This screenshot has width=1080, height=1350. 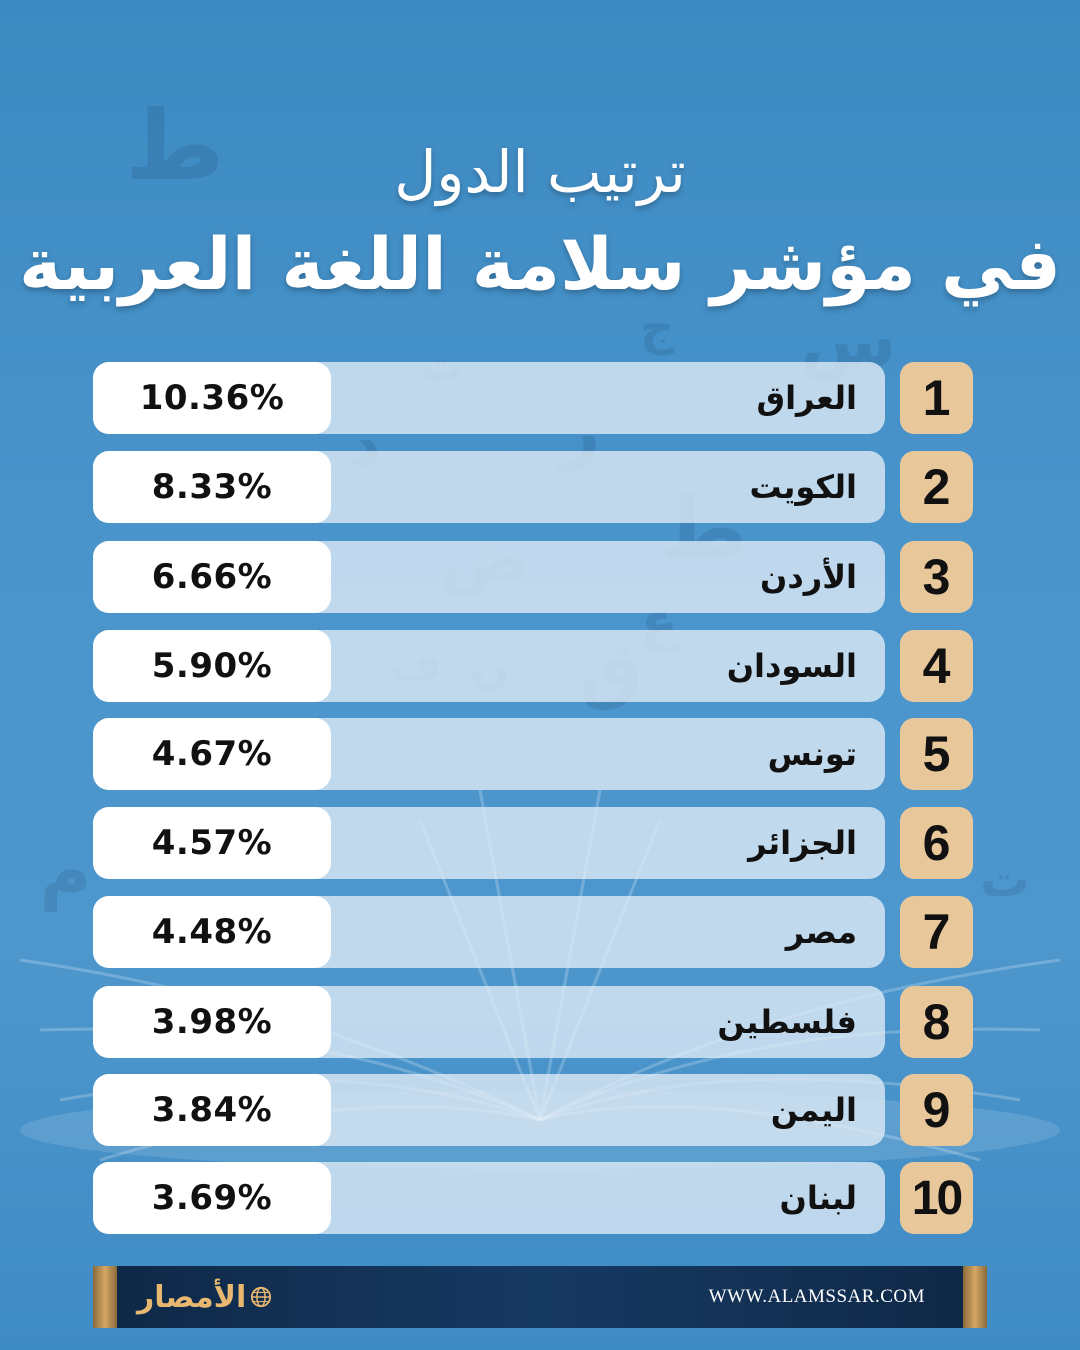 I want to click on rank-number: 2, so click(x=936, y=487).